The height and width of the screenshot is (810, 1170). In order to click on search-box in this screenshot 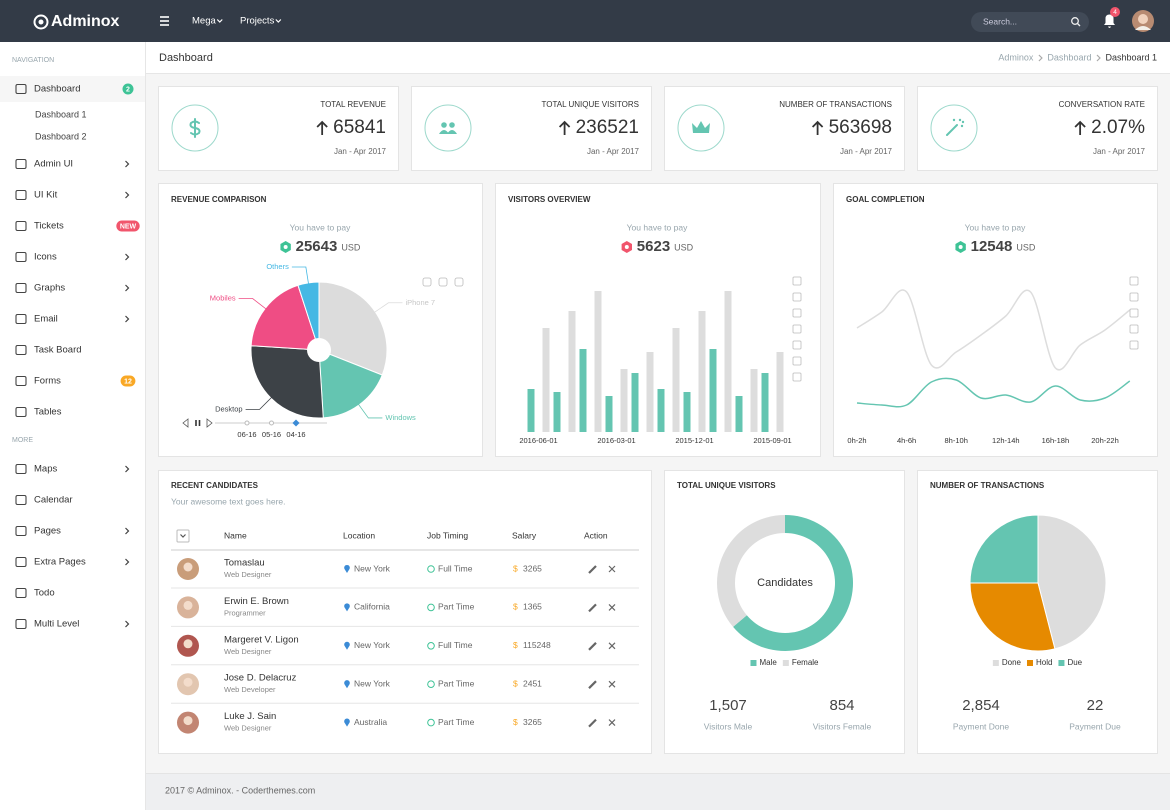, I will do `click(1030, 22)`.